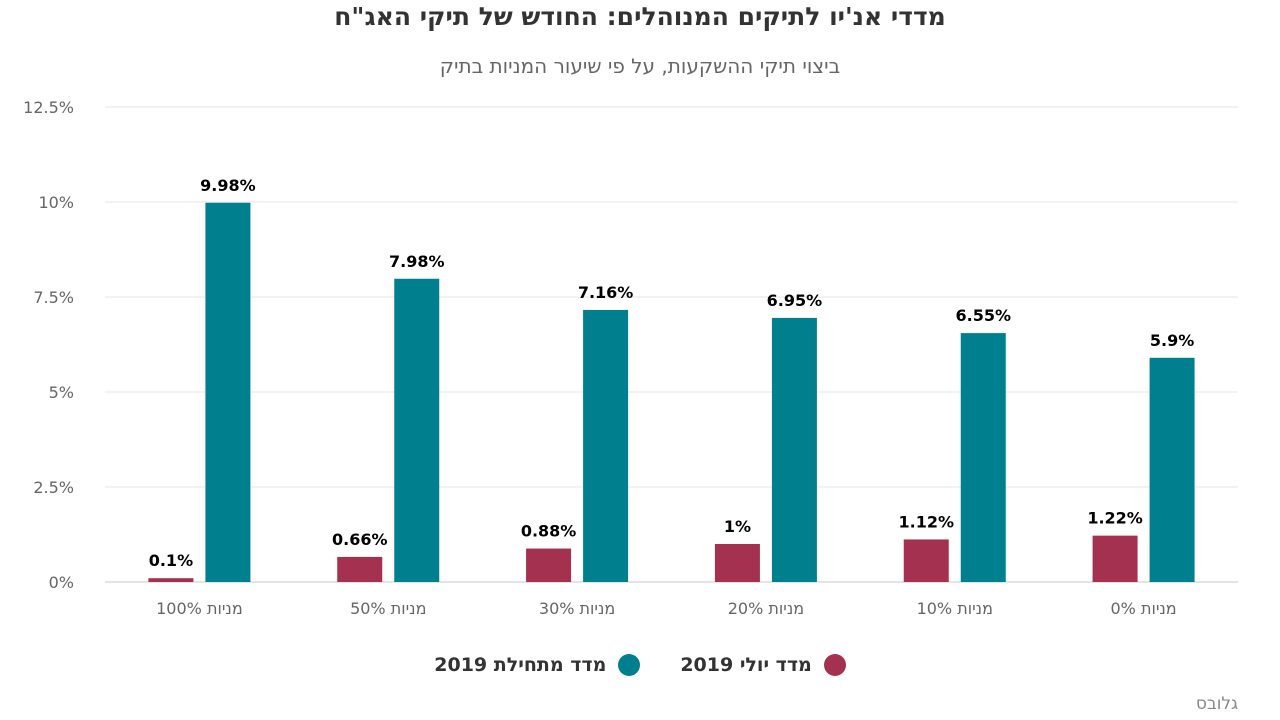 This screenshot has width=1280, height=720. Describe the element at coordinates (48, 107) in the screenshot. I see `y-tick-label: 12.5%` at that location.